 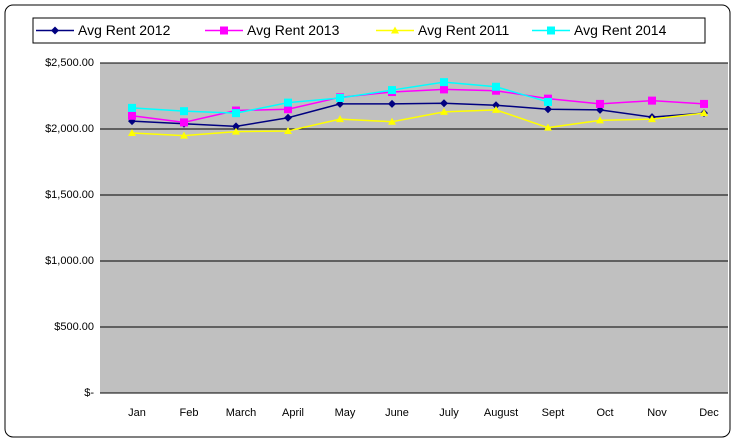 What do you see at coordinates (69, 129) in the screenshot?
I see `y-tick-label: $2,000.00` at bounding box center [69, 129].